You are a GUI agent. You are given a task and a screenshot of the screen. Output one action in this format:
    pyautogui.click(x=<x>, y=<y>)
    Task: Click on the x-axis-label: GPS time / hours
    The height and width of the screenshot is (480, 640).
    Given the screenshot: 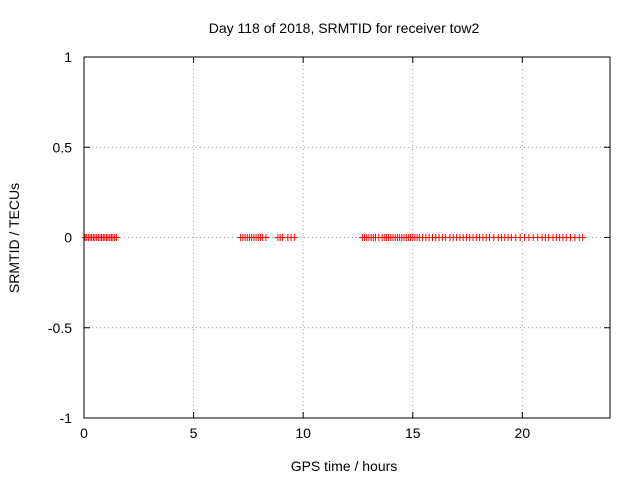 What is the action you would take?
    pyautogui.click(x=344, y=466)
    